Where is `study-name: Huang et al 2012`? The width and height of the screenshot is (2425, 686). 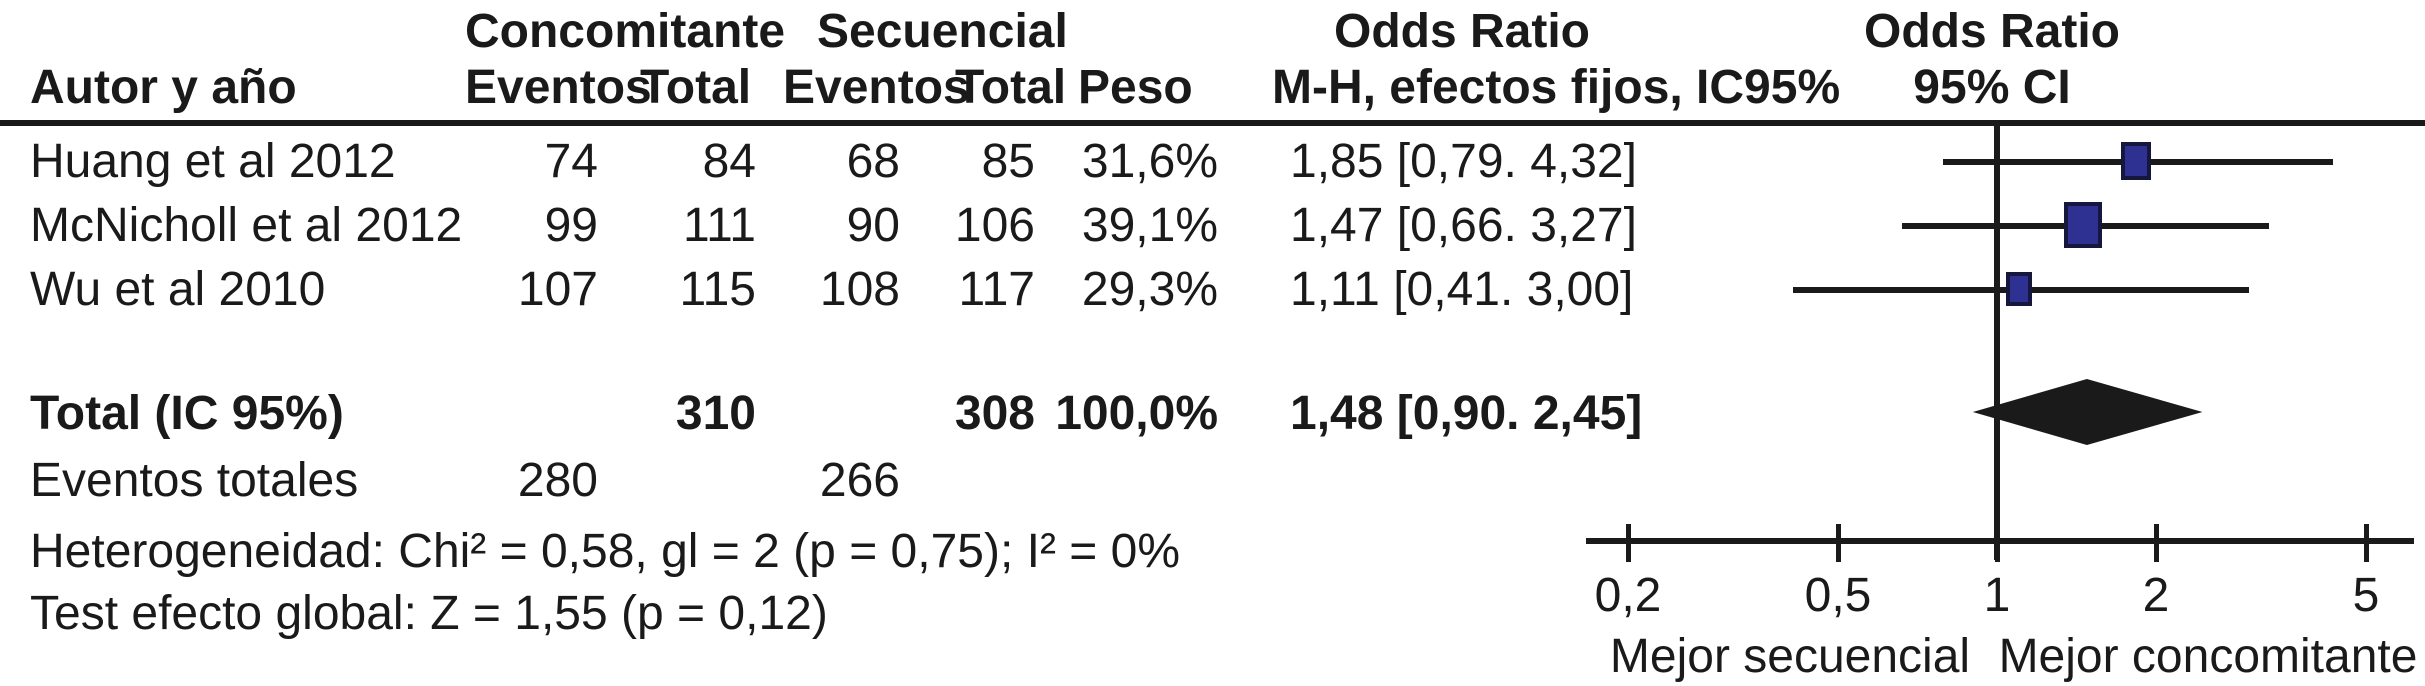
study-name: Huang et al 2012 is located at coordinates (213, 161).